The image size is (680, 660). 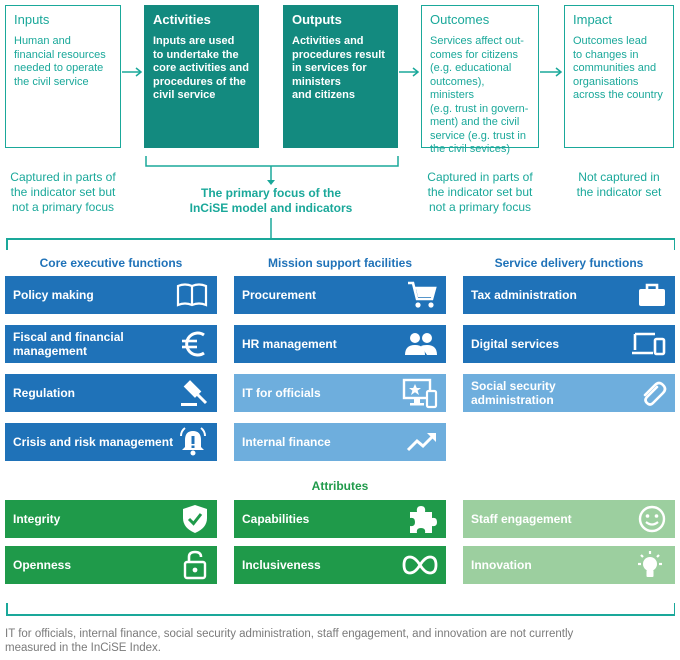 What do you see at coordinates (478, 135) in the screenshot?
I see `flow-desc-line: service (e.g. trust in` at bounding box center [478, 135].